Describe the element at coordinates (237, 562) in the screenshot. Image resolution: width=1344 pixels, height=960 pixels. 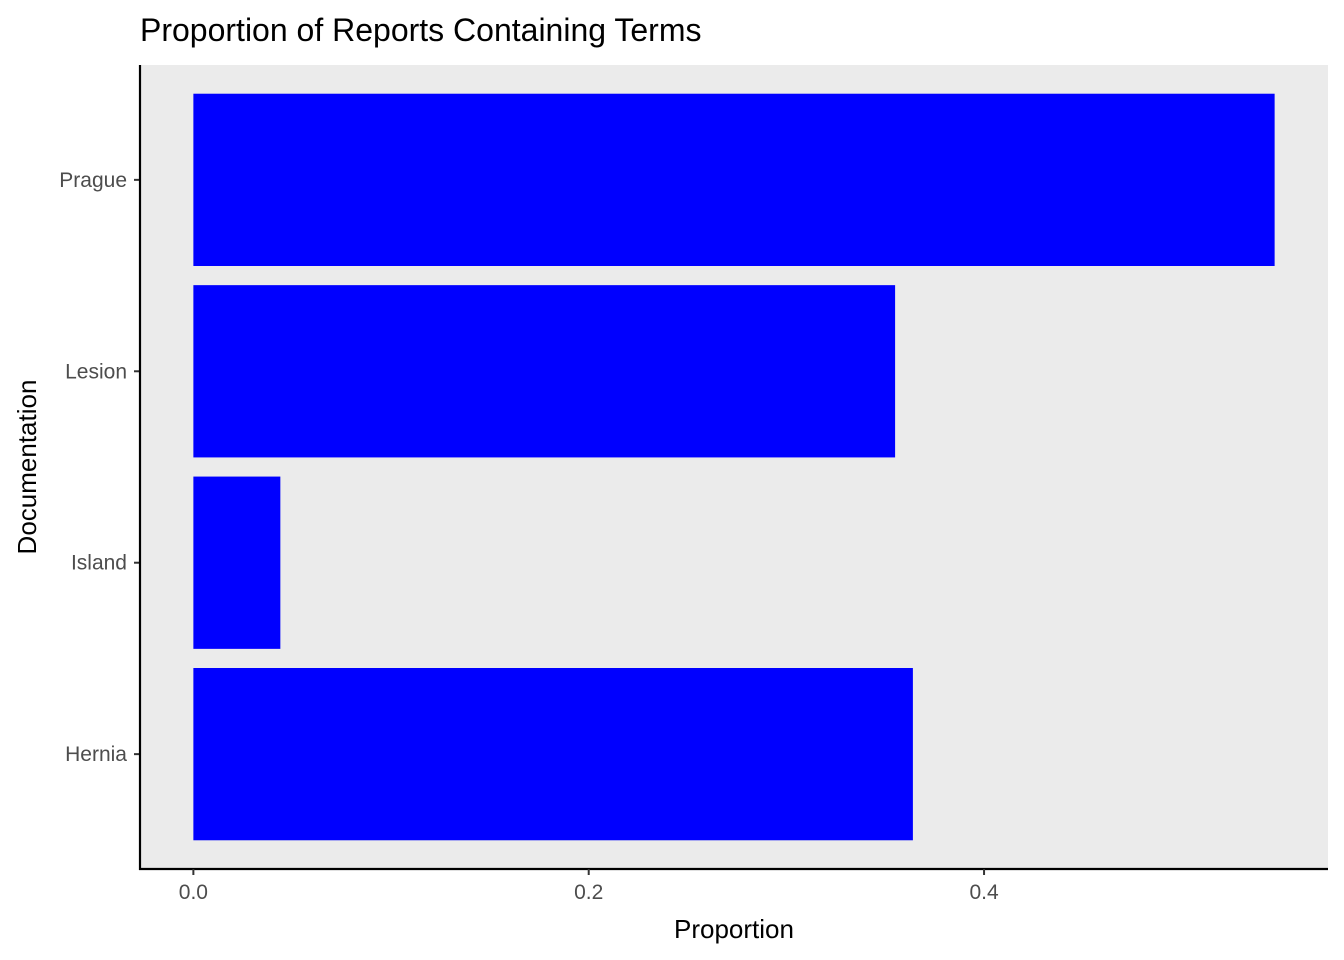
I see `bar-island` at that location.